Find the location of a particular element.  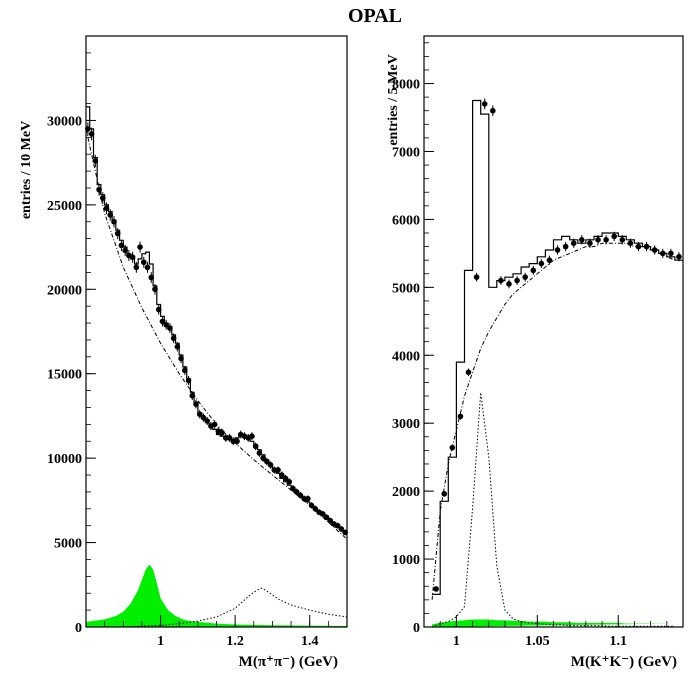

y-tick-label: 4000 is located at coordinates (406, 356).